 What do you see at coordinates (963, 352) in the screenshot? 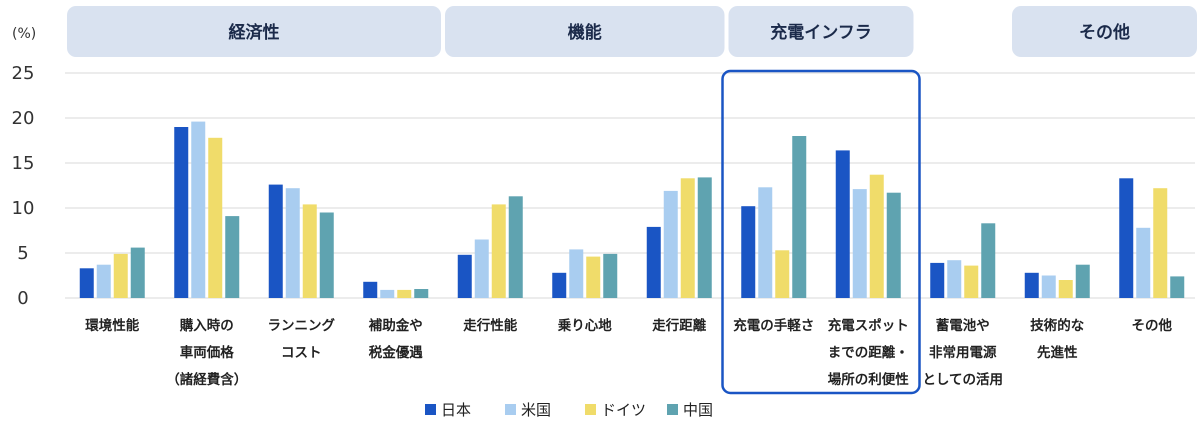
I see `category-label-9-1: 非常用電源` at bounding box center [963, 352].